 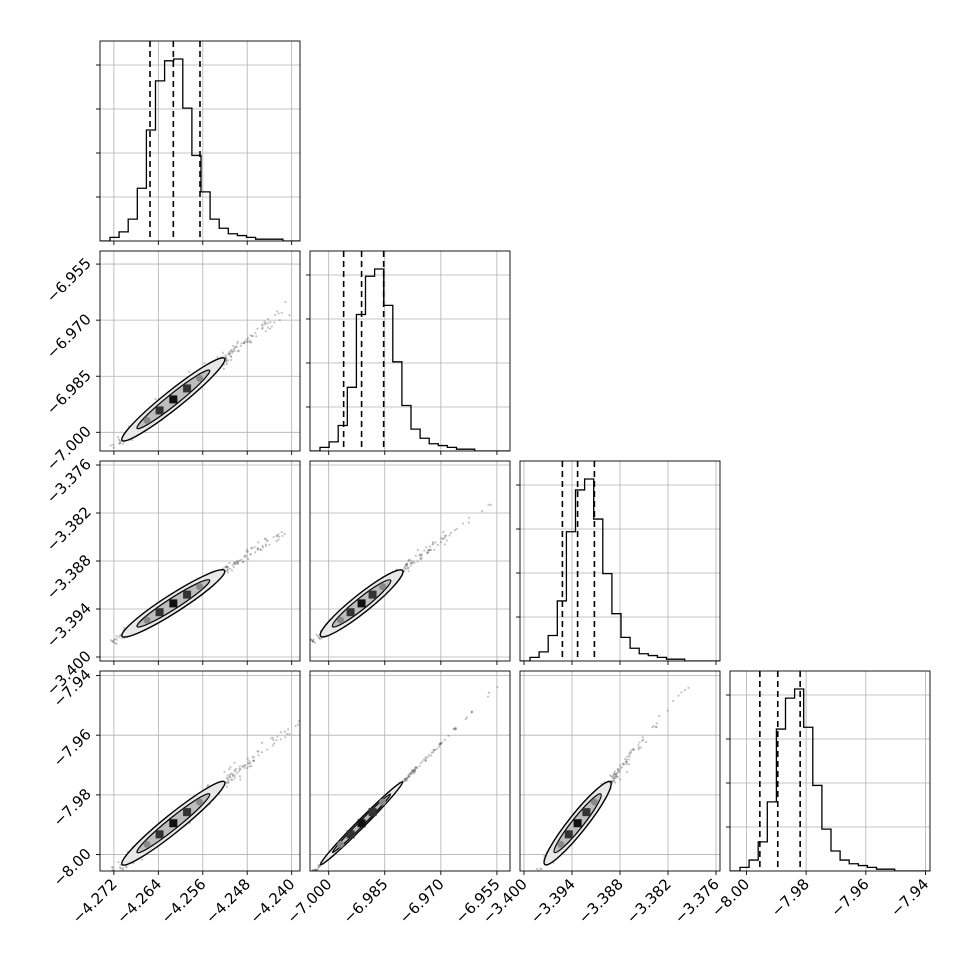 I want to click on panel-frame, so click(x=200, y=141).